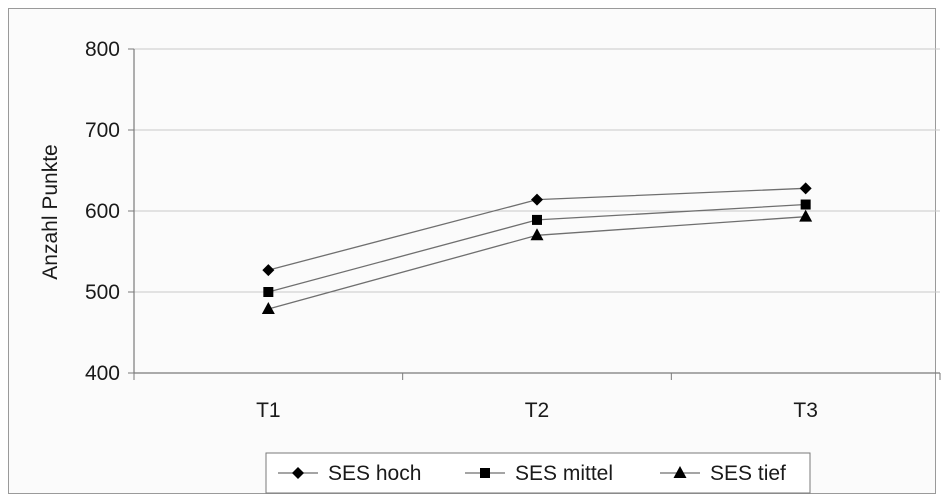  I want to click on legend-item: SES hoch, so click(349, 473).